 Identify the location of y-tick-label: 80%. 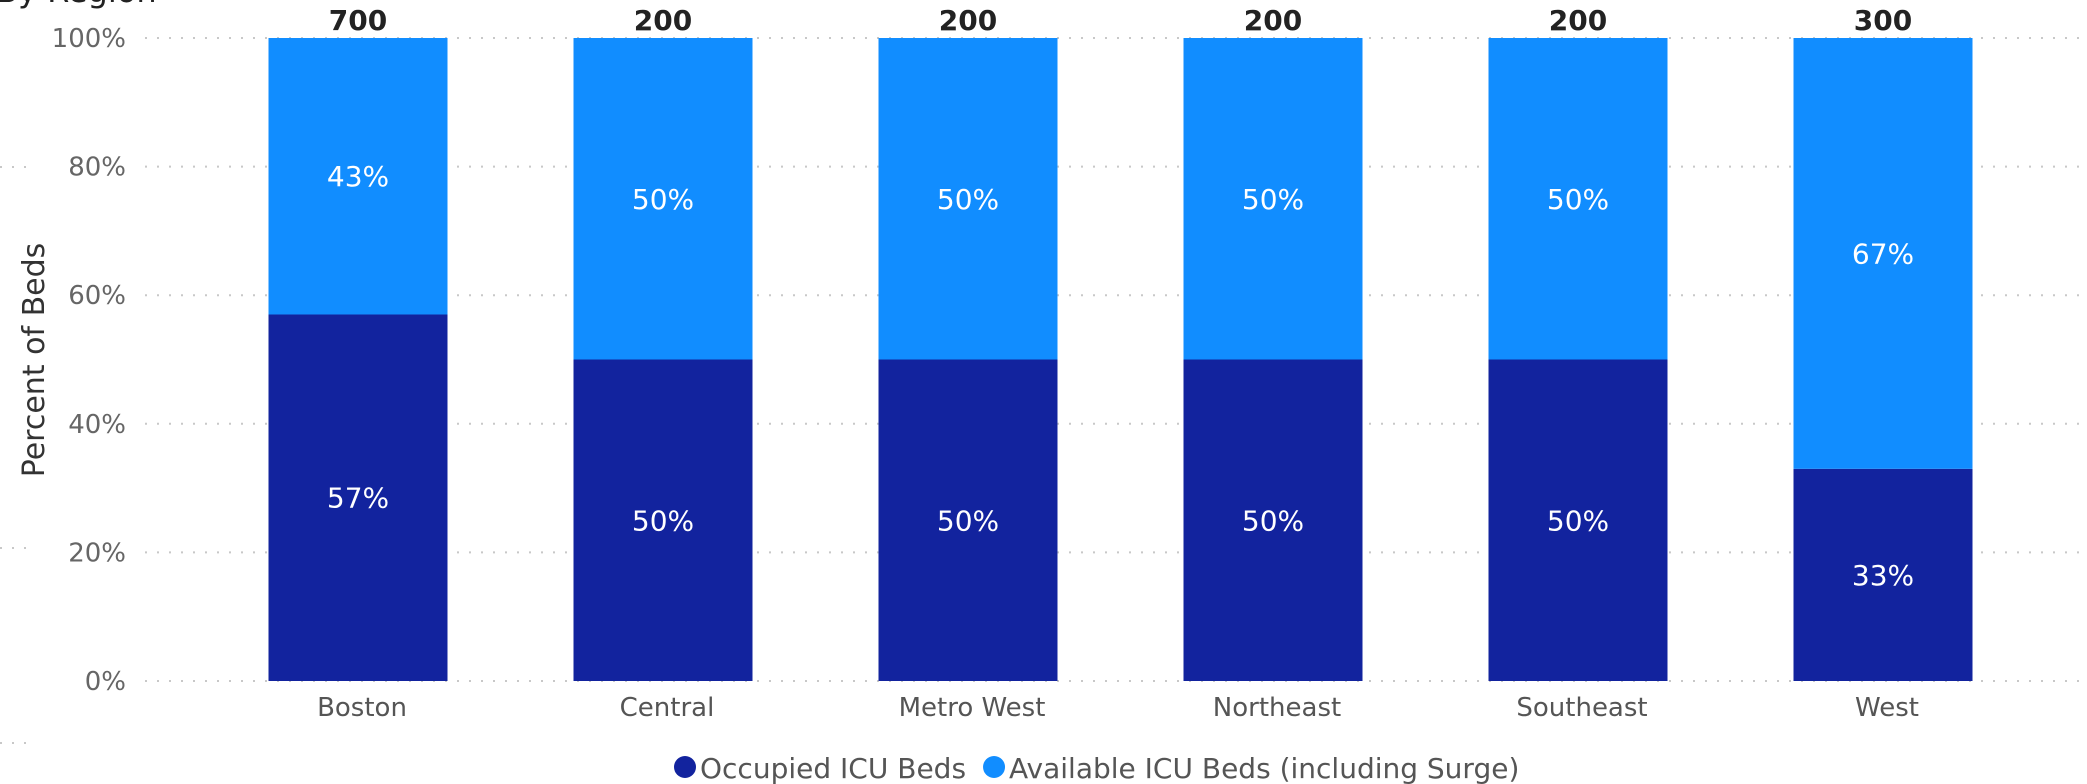
(97, 168).